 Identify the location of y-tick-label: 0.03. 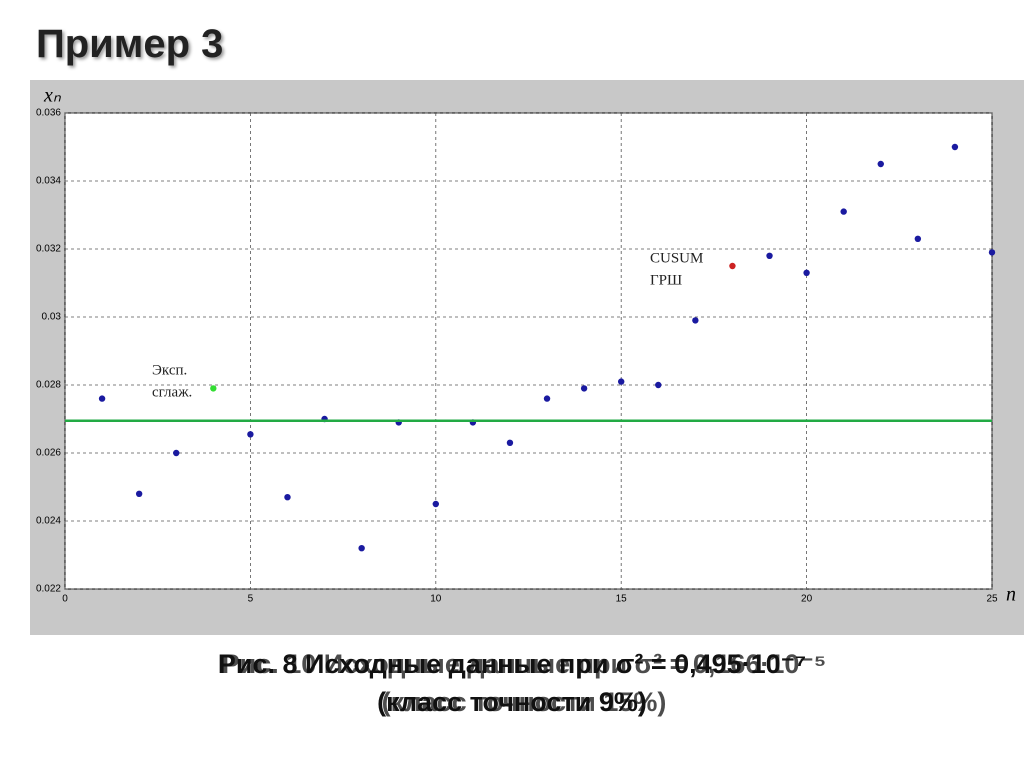
(52, 317).